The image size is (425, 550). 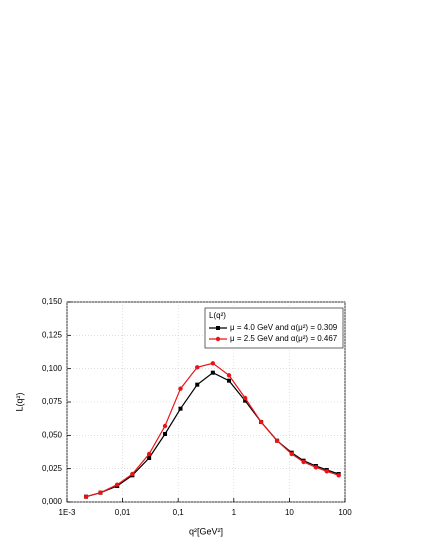 I want to click on legend-title: L(q²), so click(x=217, y=315).